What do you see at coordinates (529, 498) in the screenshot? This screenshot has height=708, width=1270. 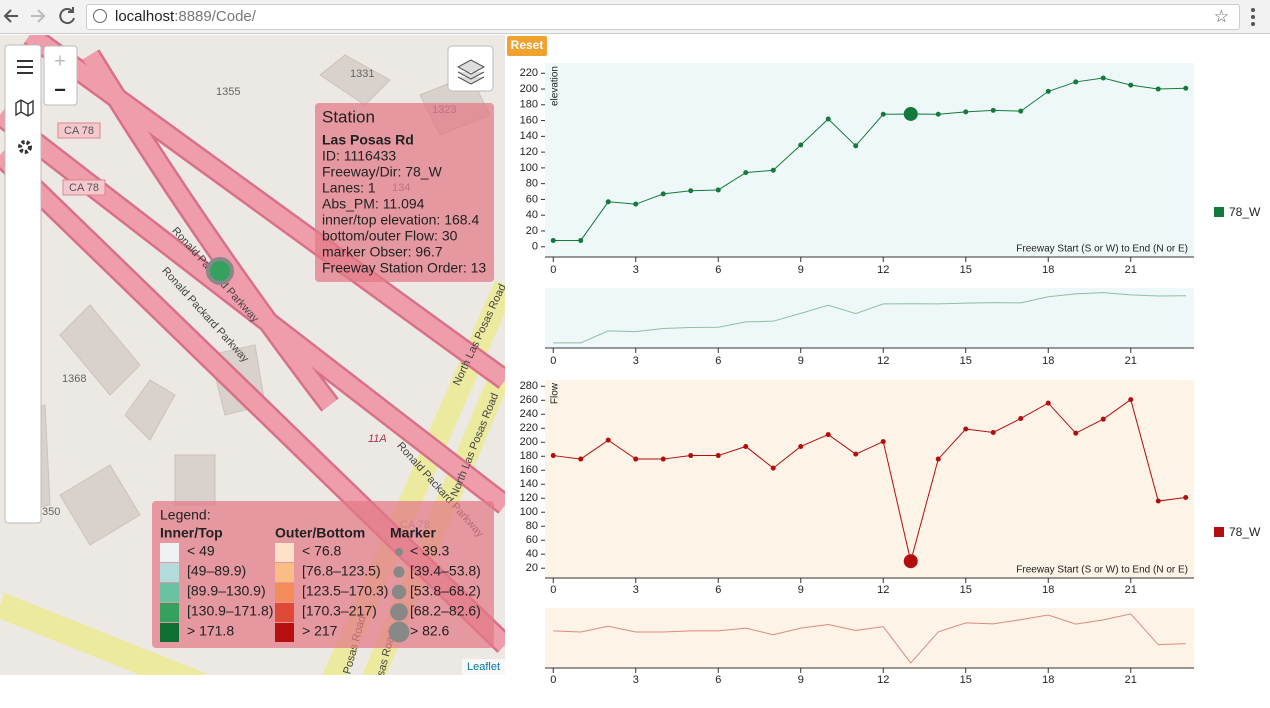 I see `y-tick-label: 120` at bounding box center [529, 498].